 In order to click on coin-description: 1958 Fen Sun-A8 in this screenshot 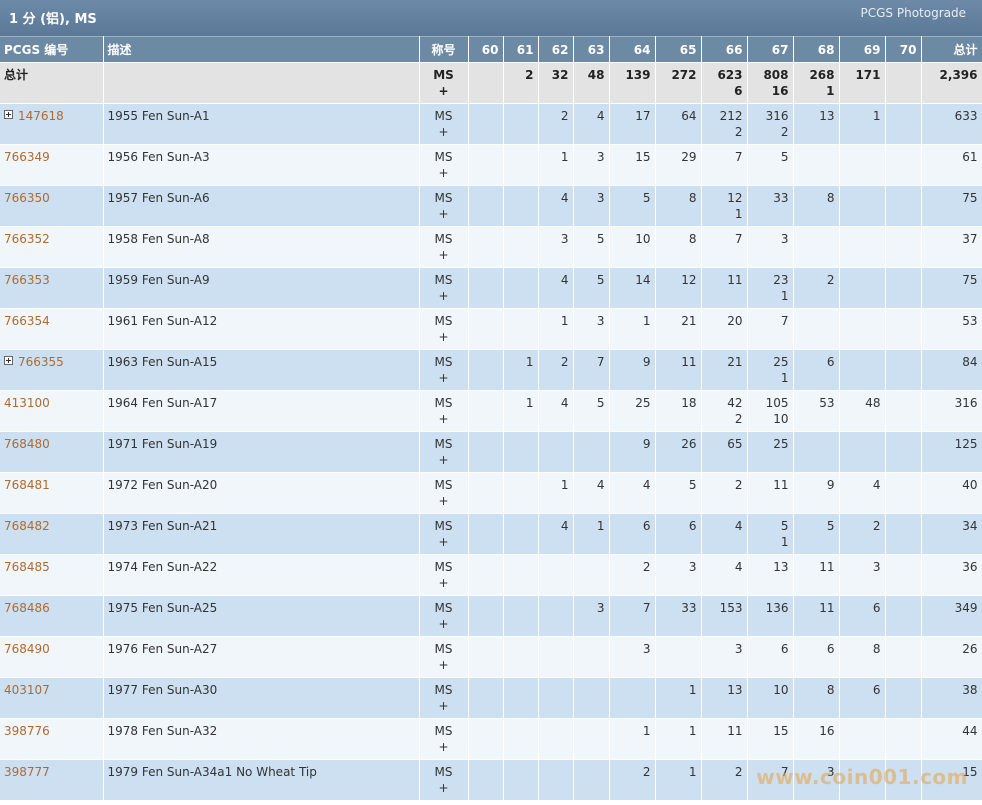, I will do `click(261, 247)`.